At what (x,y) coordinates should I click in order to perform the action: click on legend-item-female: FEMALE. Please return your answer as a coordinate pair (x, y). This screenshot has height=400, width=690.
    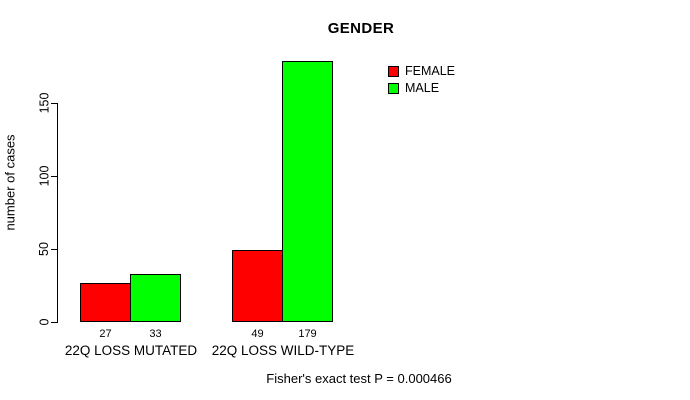
    Looking at the image, I should click on (421, 71).